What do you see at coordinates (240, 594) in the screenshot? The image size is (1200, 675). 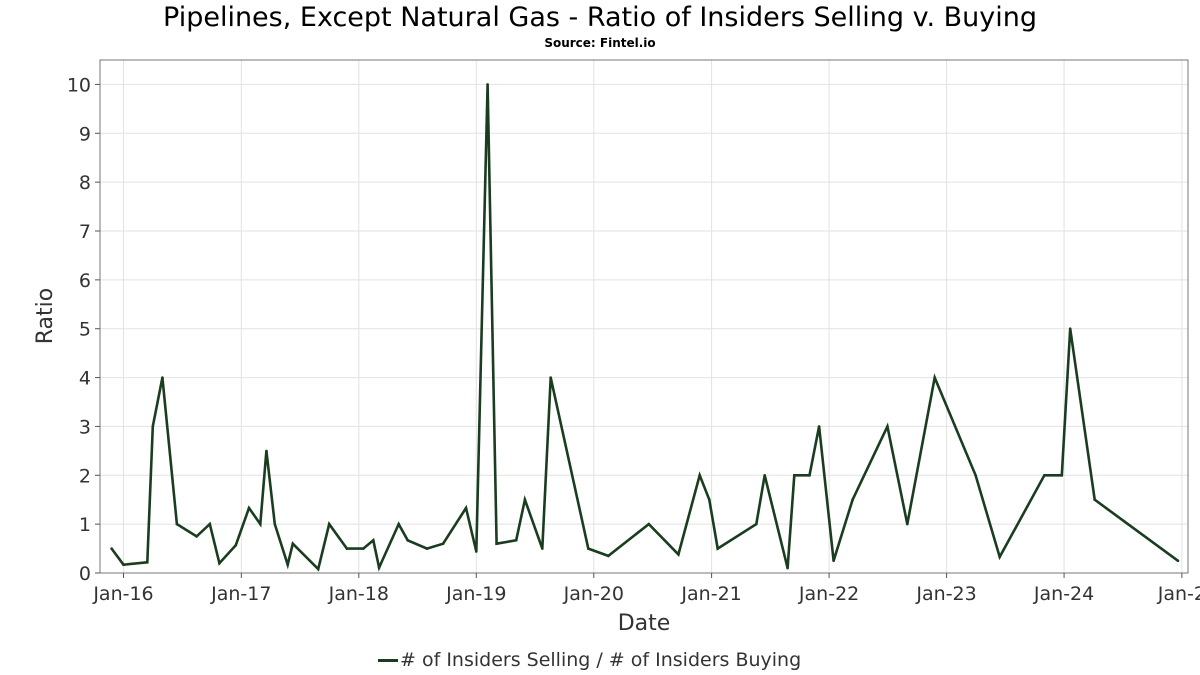 I see `x-tick-label: Jan-17` at bounding box center [240, 594].